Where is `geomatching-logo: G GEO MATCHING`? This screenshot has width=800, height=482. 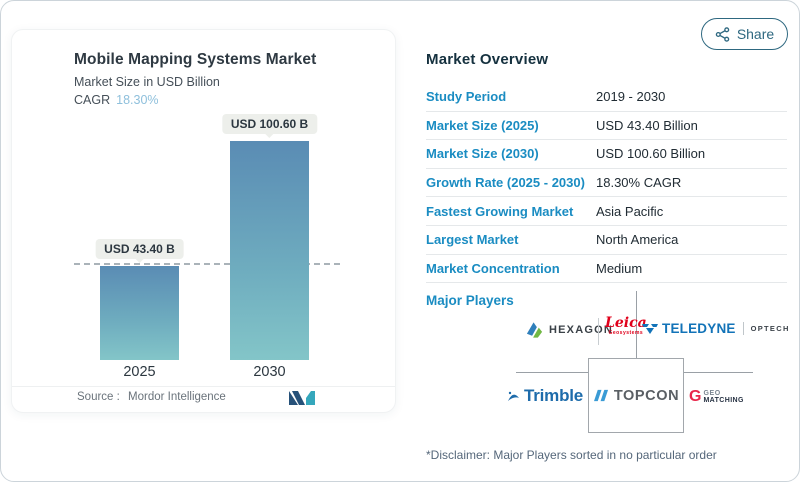 geomatching-logo: G GEO MATCHING is located at coordinates (716, 397).